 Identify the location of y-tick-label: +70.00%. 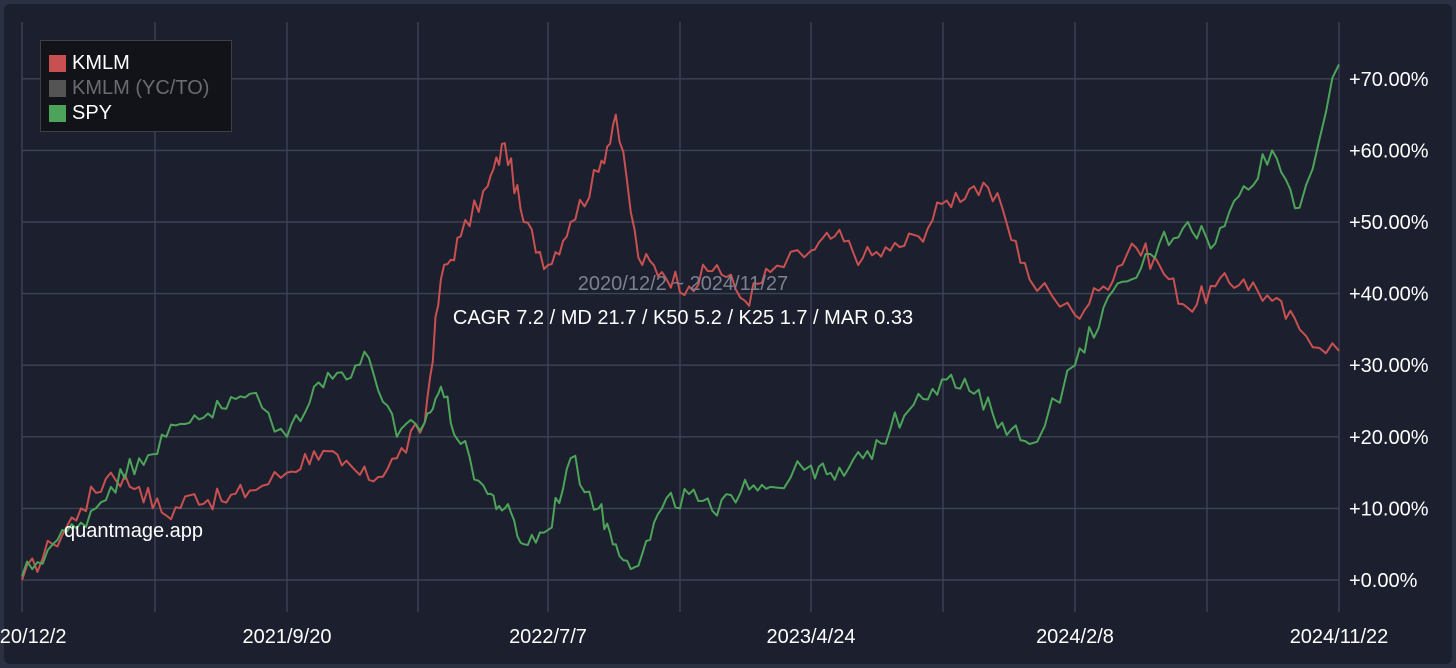
(1389, 80).